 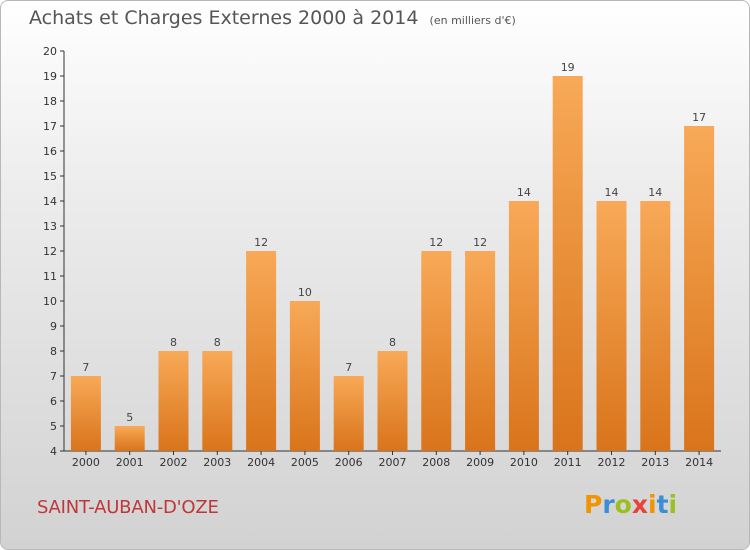 I want to click on bar-2005, so click(x=304, y=376).